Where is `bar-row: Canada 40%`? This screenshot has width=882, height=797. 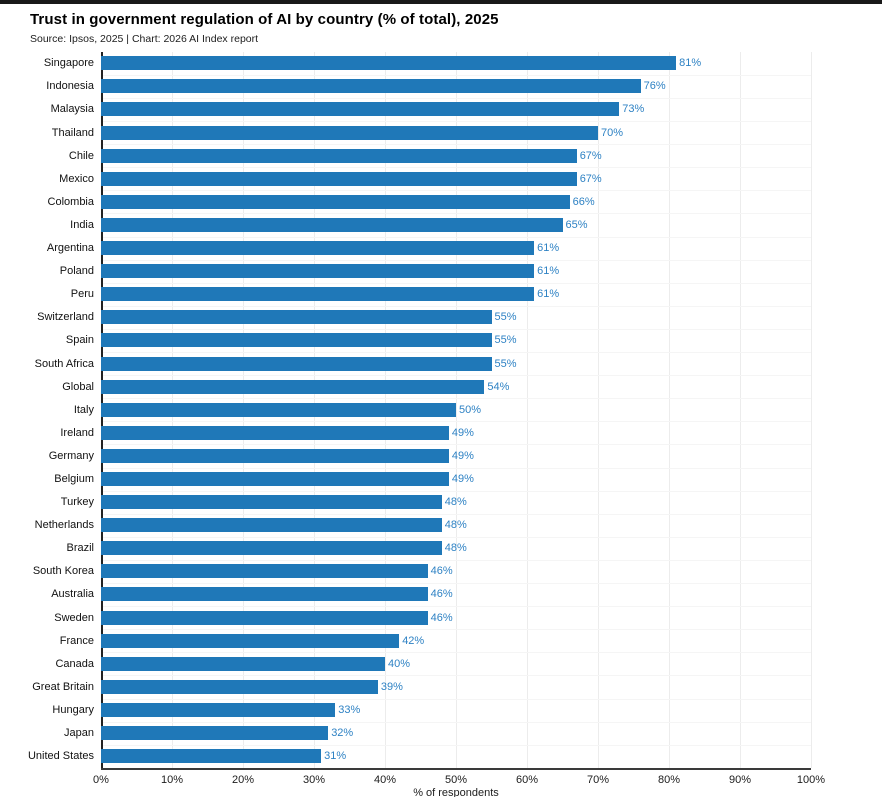
bar-row: Canada 40% is located at coordinates (441, 663).